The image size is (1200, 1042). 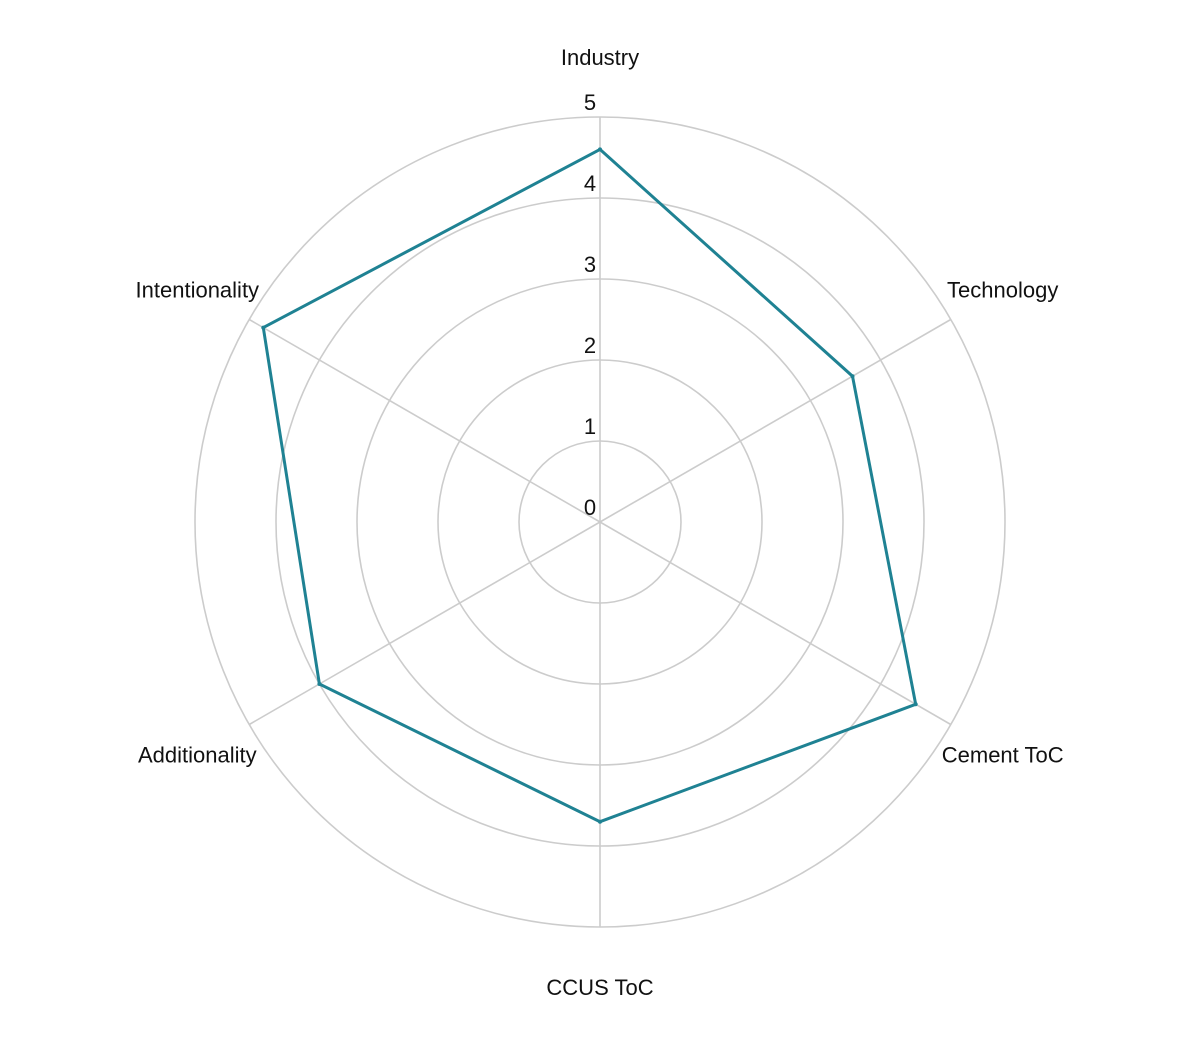 I want to click on radial-tick-label: 0, so click(x=590, y=507).